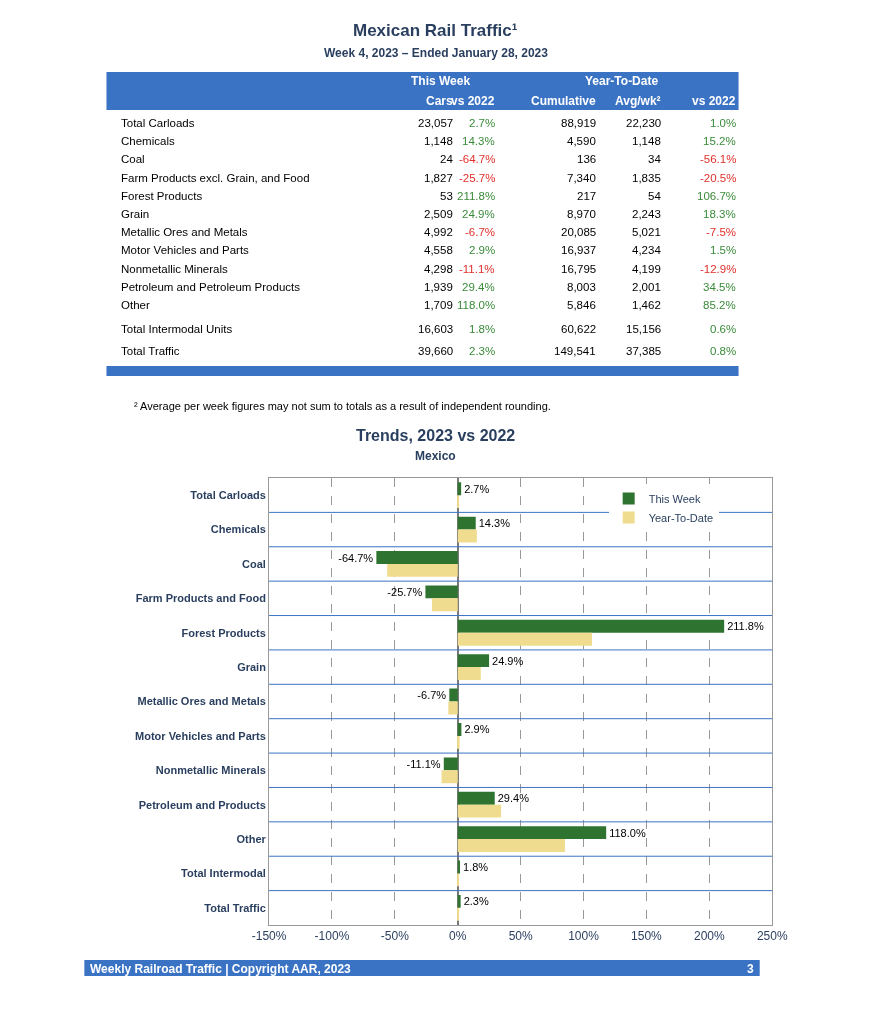 This screenshot has height=1024, width=870. I want to click on text: Week 4, 2023 – Ended January 28, 2023, so click(436, 53).